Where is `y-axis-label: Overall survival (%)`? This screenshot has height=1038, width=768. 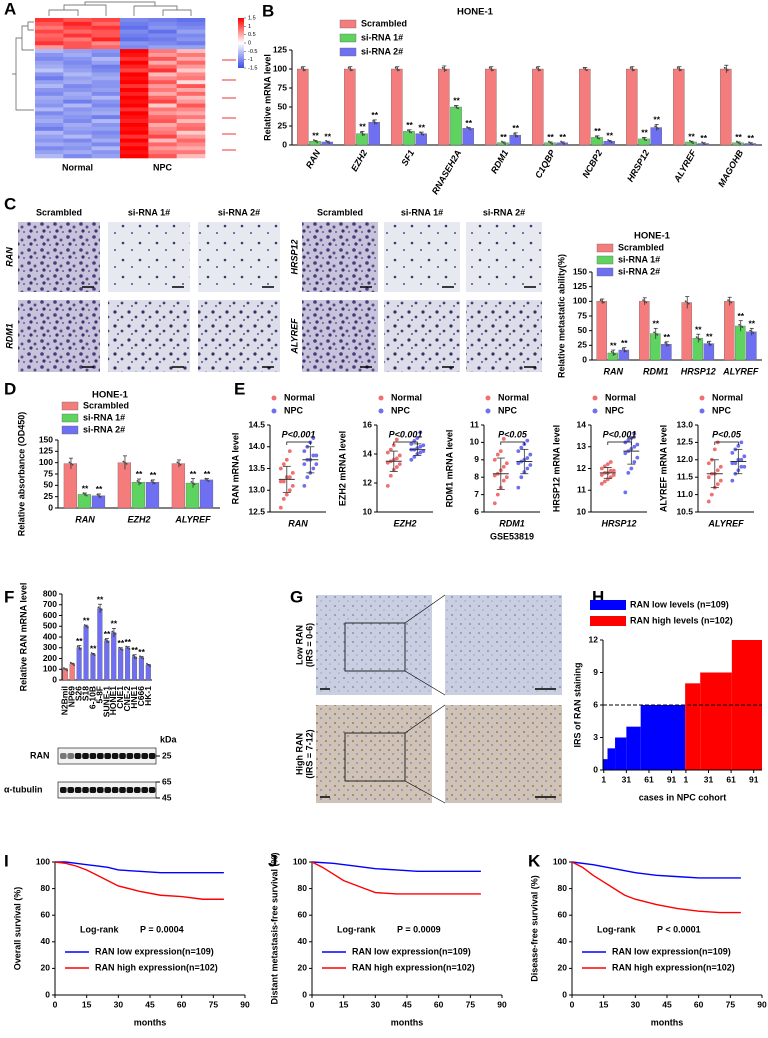 y-axis-label: Overall survival (%) is located at coordinates (17, 929).